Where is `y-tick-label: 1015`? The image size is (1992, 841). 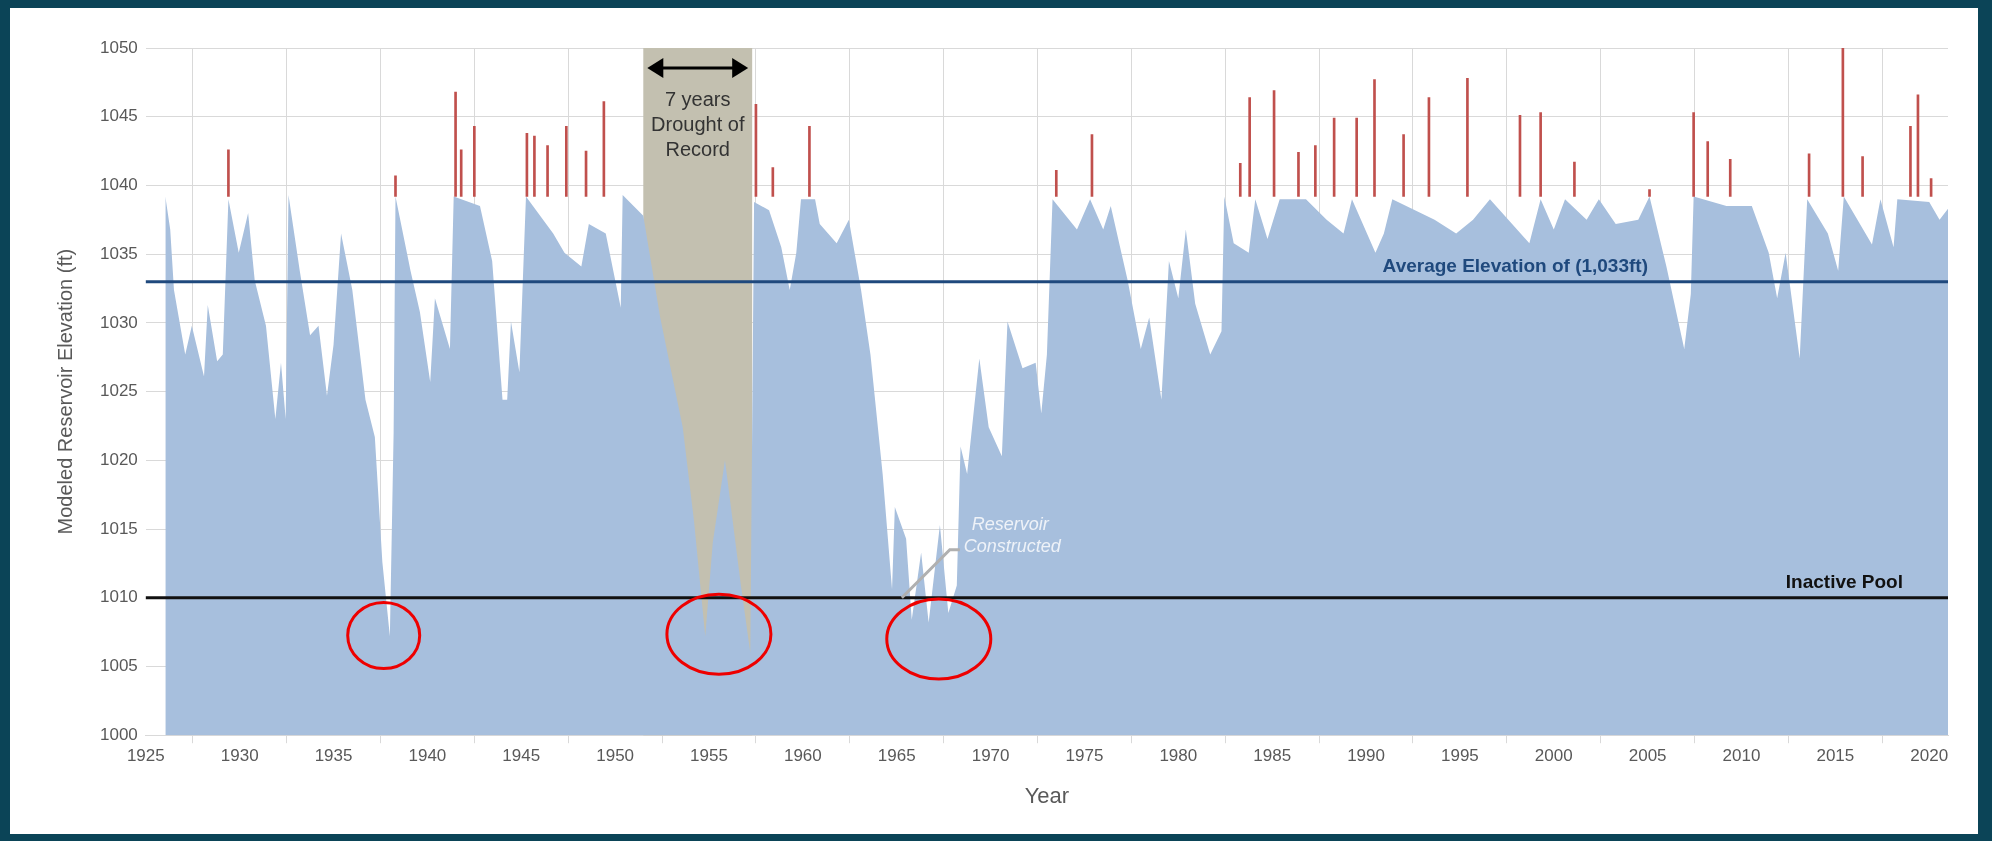
y-tick-label: 1015 is located at coordinates (118, 528).